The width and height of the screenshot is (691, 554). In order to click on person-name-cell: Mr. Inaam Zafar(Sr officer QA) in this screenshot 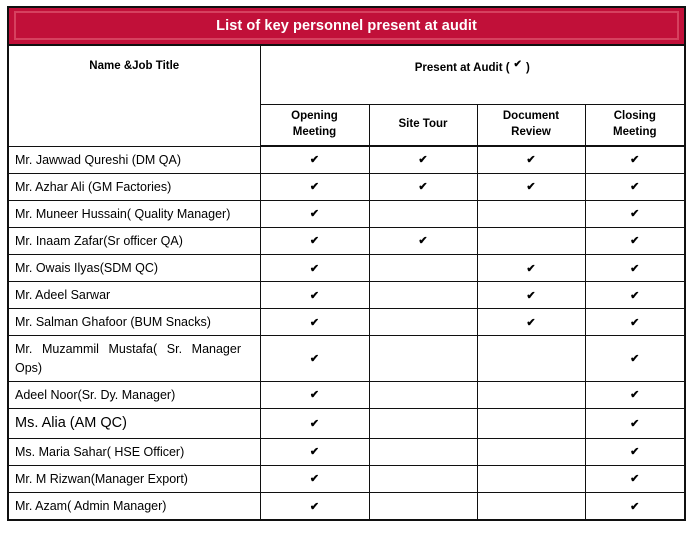, I will do `click(134, 241)`.